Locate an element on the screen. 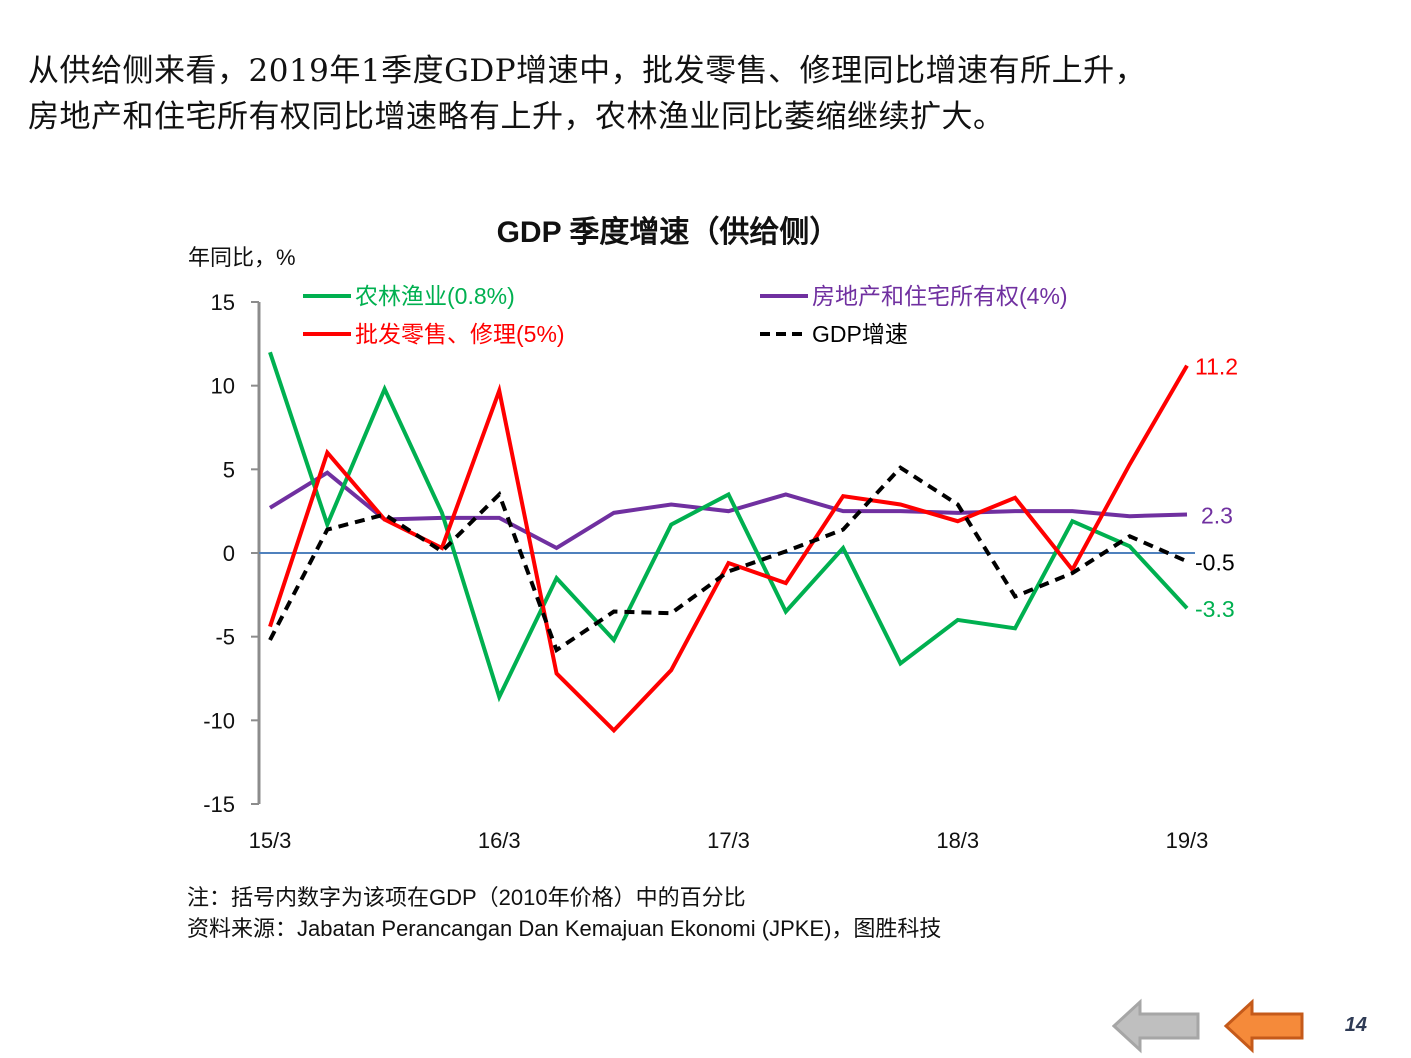  legend-label-2: 批发零售、修理(5%) is located at coordinates (460, 334).